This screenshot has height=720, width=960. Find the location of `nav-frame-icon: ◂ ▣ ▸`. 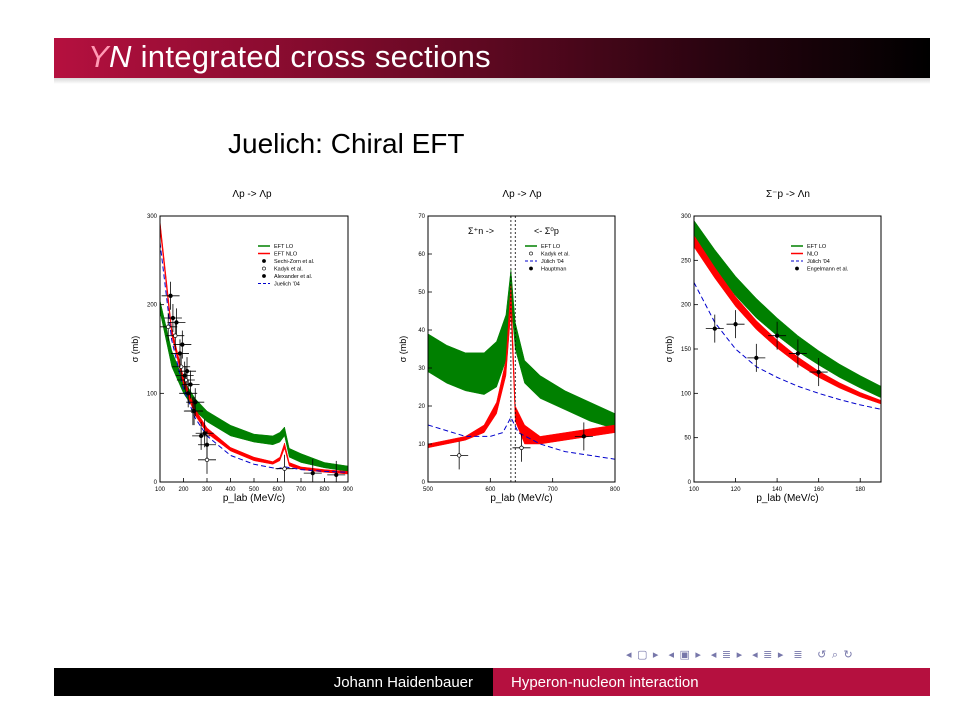

nav-frame-icon: ◂ ▣ ▸ is located at coordinates (685, 654).